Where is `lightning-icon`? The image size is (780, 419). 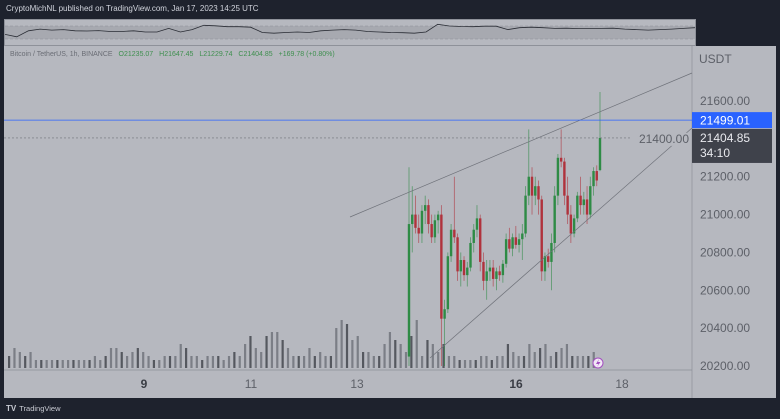
lightning-icon is located at coordinates (598, 363).